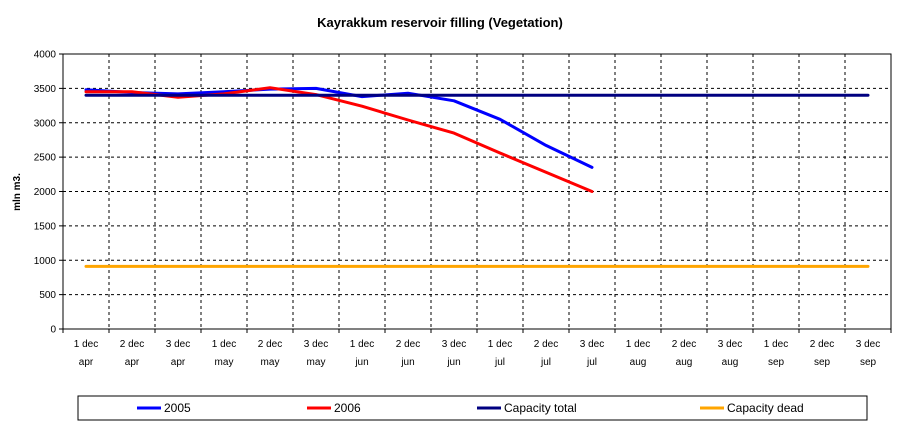 This screenshot has height=437, width=907. I want to click on chart-title: Kayrakkum reservoir filling (Vegetation), so click(440, 22).